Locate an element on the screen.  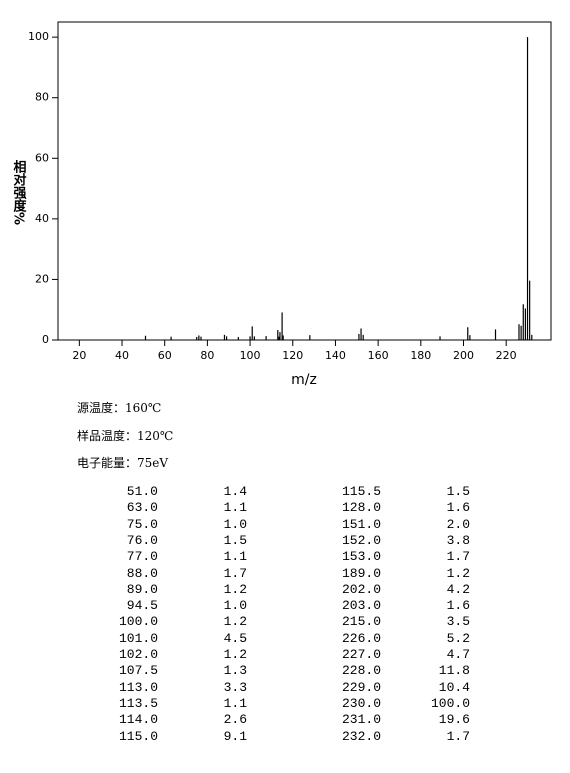
table-cell: 11.8 is located at coordinates (454, 671).